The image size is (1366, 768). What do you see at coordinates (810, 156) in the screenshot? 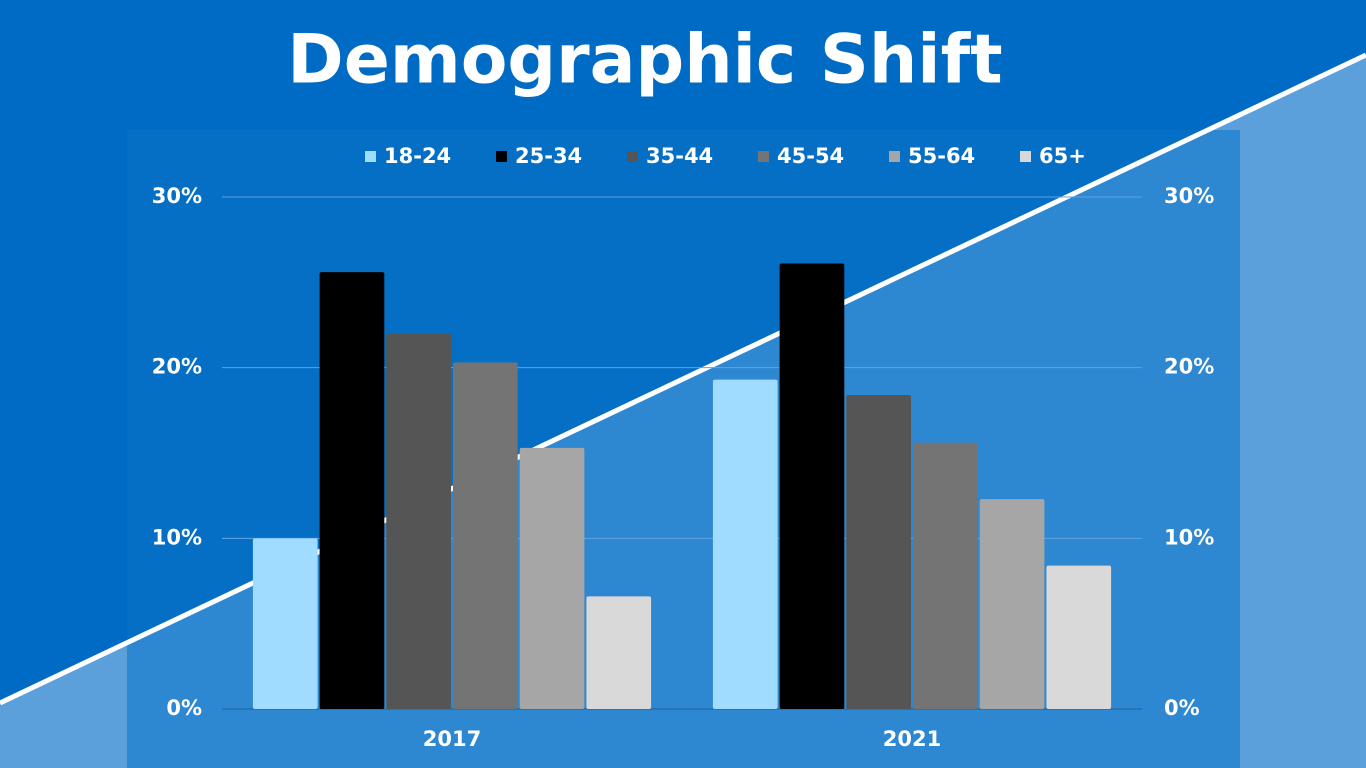
I see `legend-label: 45-54` at bounding box center [810, 156].